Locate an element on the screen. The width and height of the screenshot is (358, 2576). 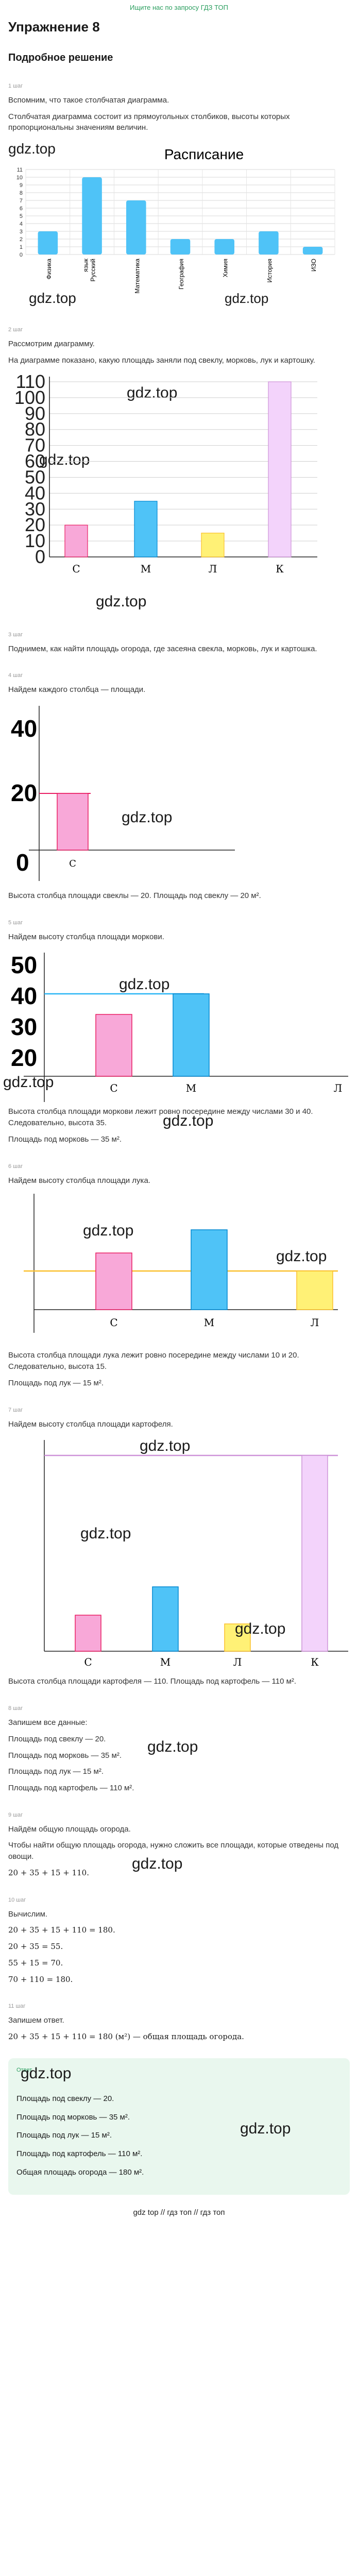
x-tick-label: Математика is located at coordinates (137, 276).